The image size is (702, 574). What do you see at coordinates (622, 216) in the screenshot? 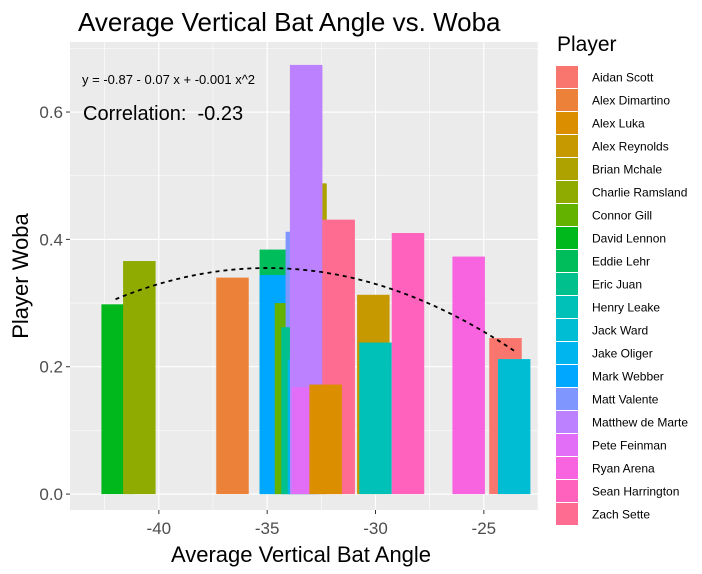
I see `legend-label: Connor Gill` at bounding box center [622, 216].